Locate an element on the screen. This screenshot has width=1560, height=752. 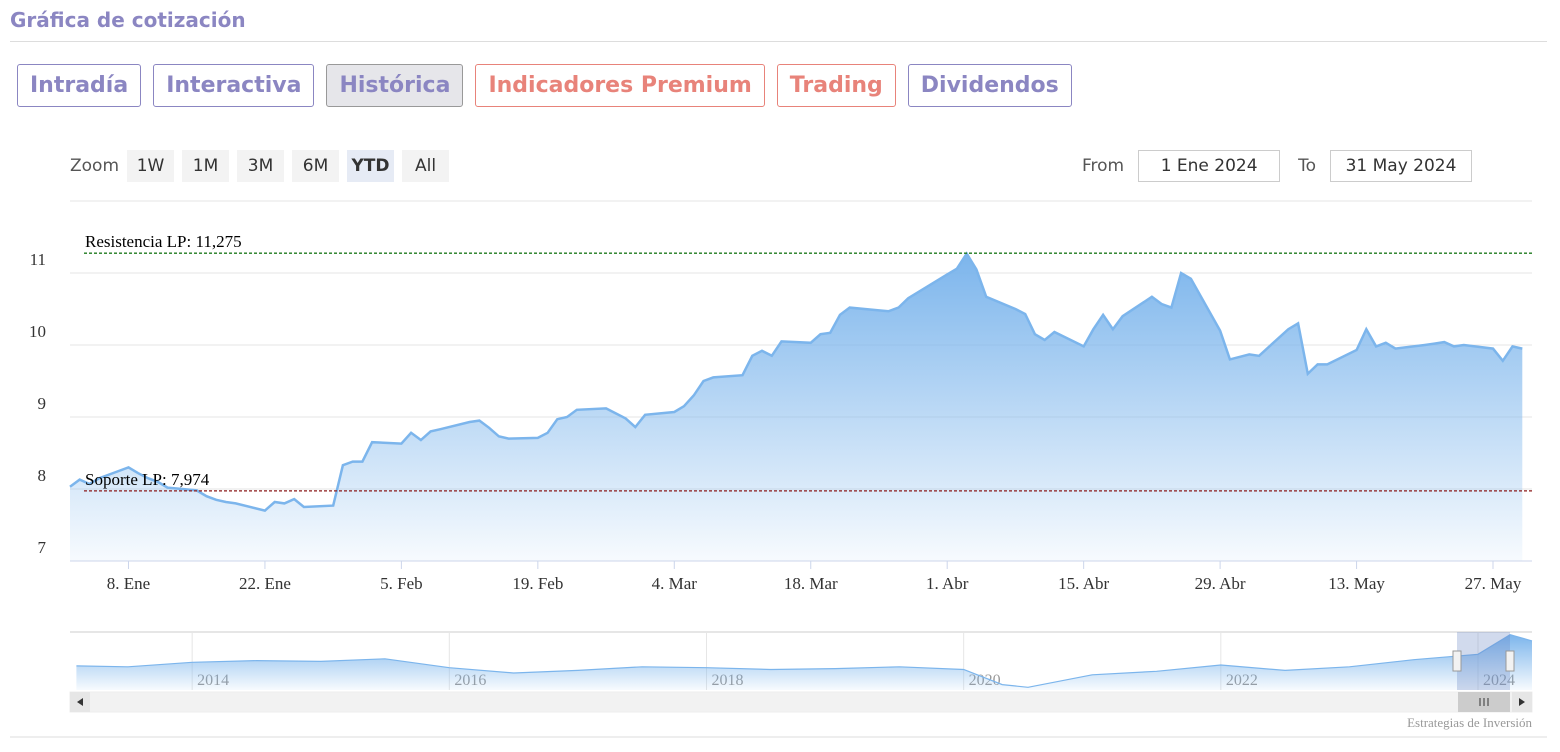
date-range: From 1 Ene 2024 To 31 May 2024 is located at coordinates (1286, 166).